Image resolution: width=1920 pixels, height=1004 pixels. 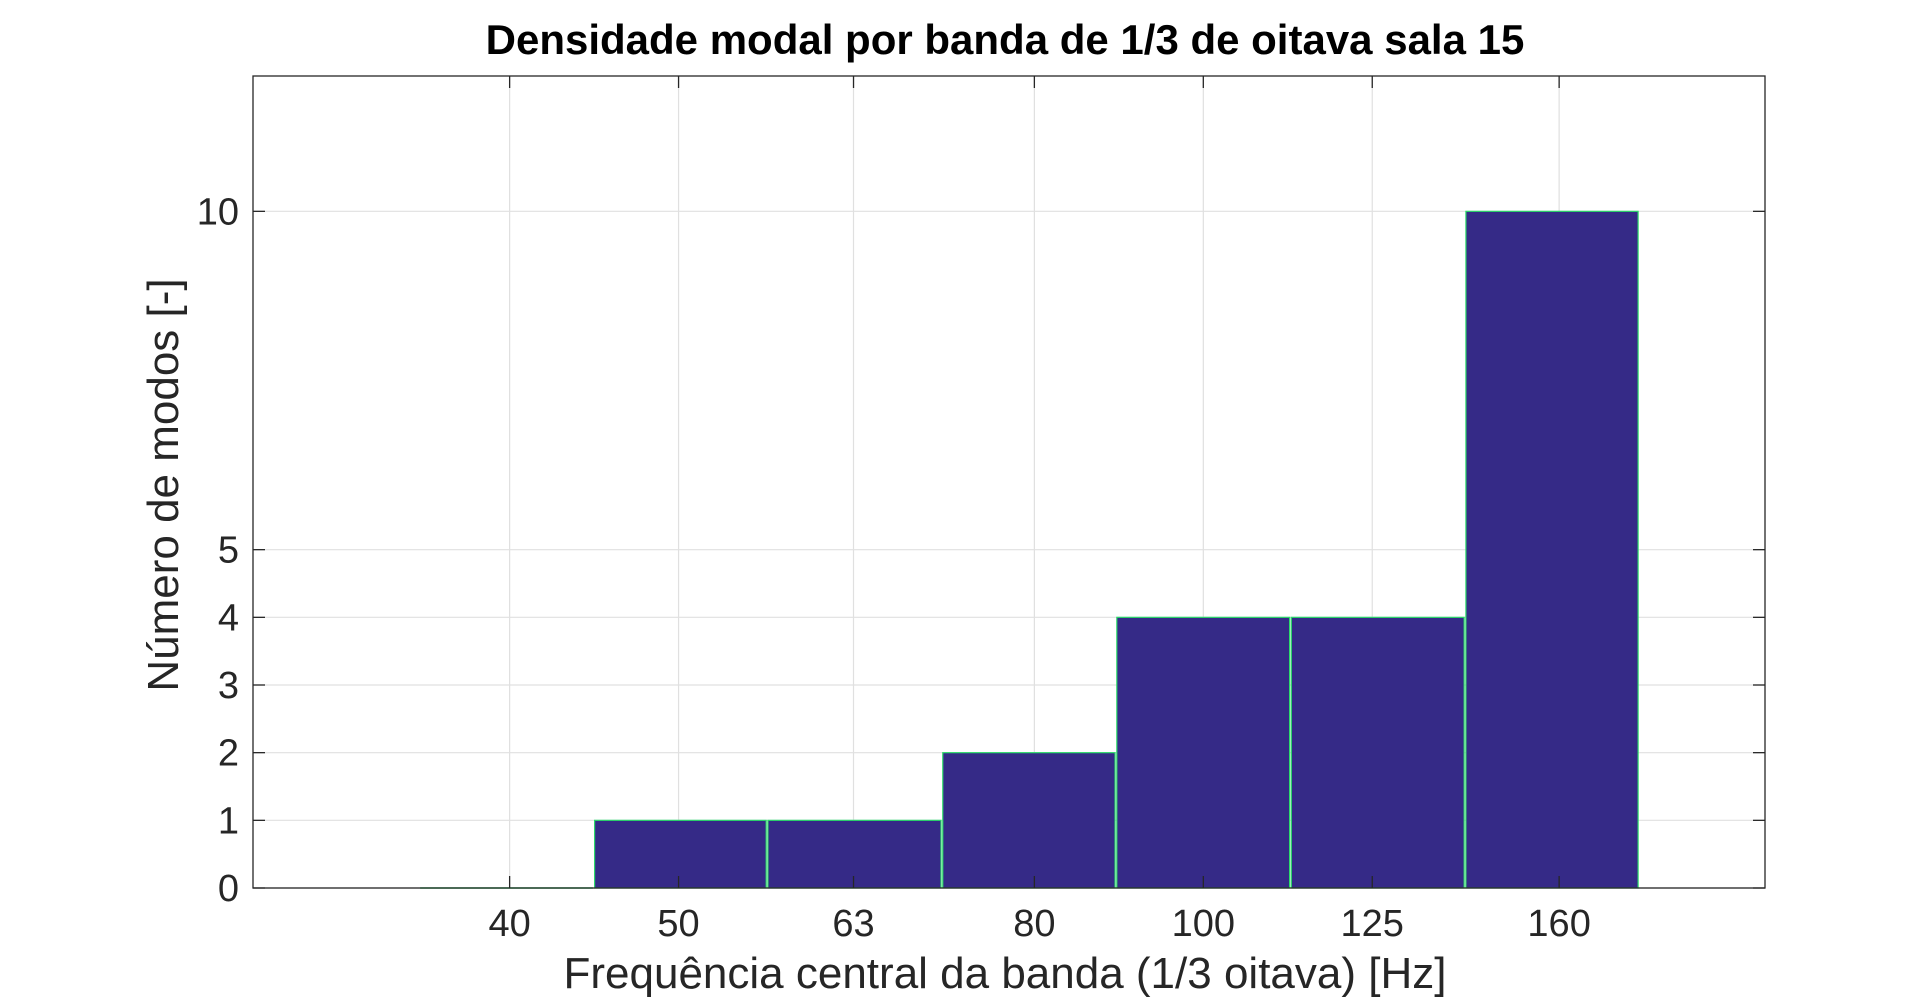 What do you see at coordinates (228, 686) in the screenshot?
I see `y-tick-label-3: 3` at bounding box center [228, 686].